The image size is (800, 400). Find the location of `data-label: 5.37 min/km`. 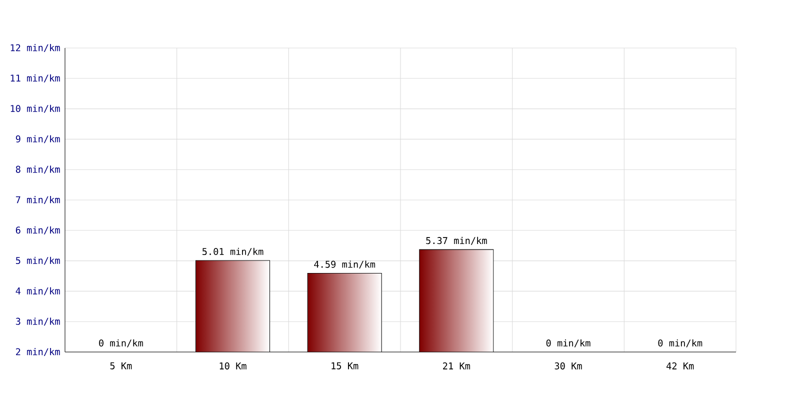

data-label: 5.37 min/km is located at coordinates (456, 240).